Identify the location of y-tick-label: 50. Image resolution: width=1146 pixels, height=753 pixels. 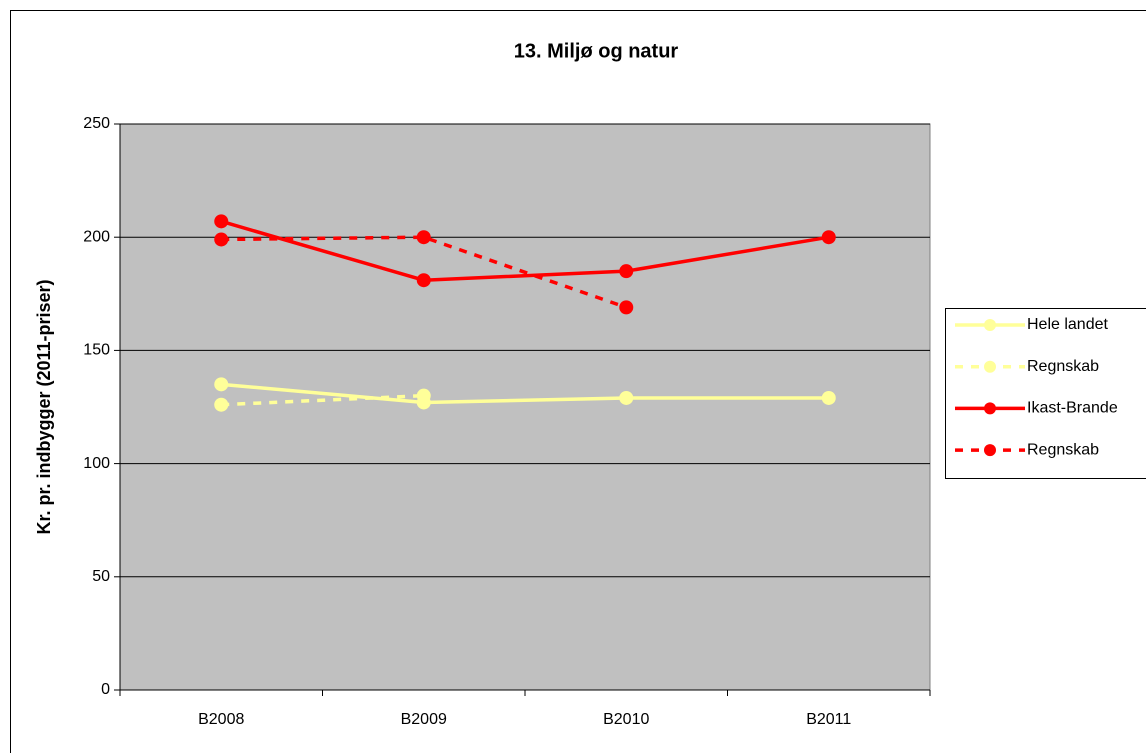
(101, 576).